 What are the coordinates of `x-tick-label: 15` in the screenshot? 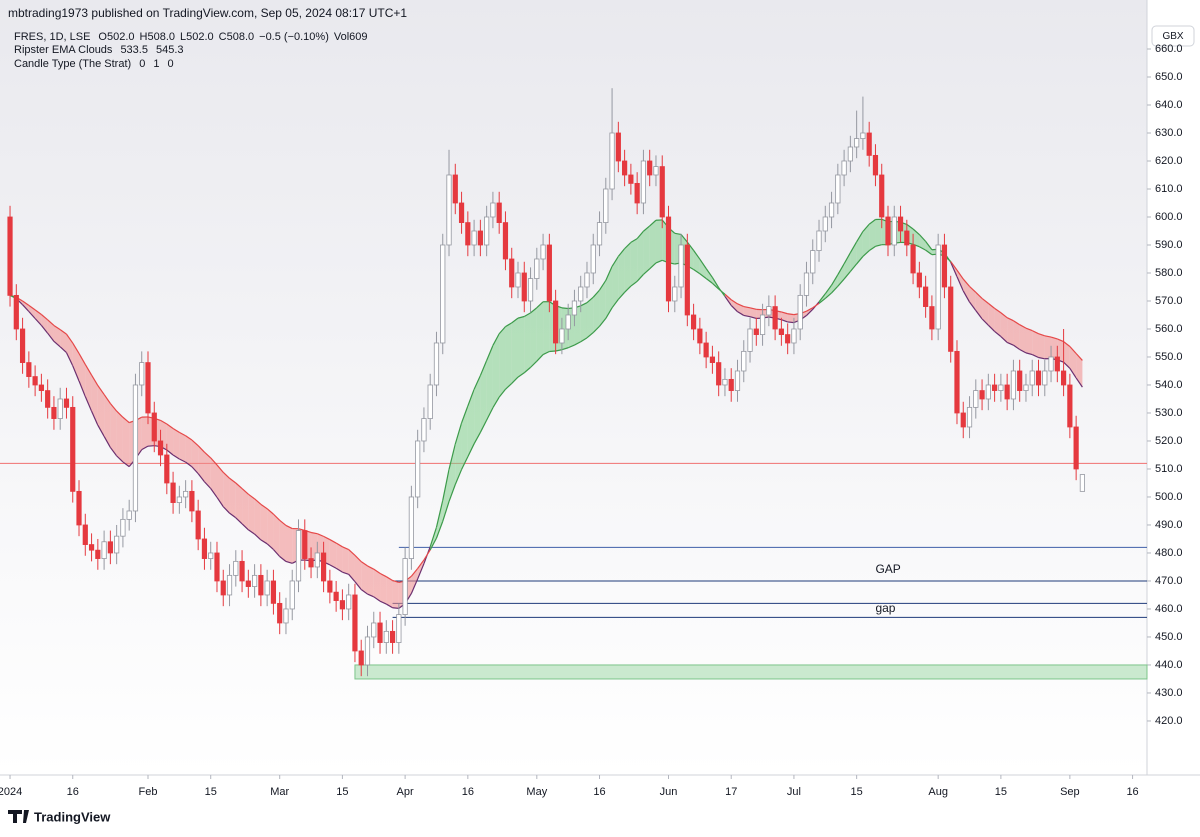 It's located at (1001, 792).